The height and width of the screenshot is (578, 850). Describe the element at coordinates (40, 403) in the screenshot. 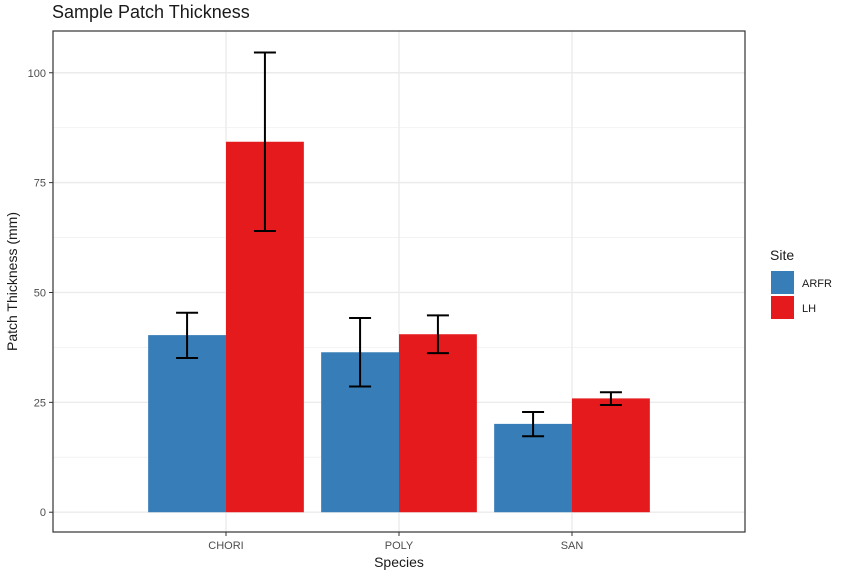

I see `y-tick-label: 25` at that location.